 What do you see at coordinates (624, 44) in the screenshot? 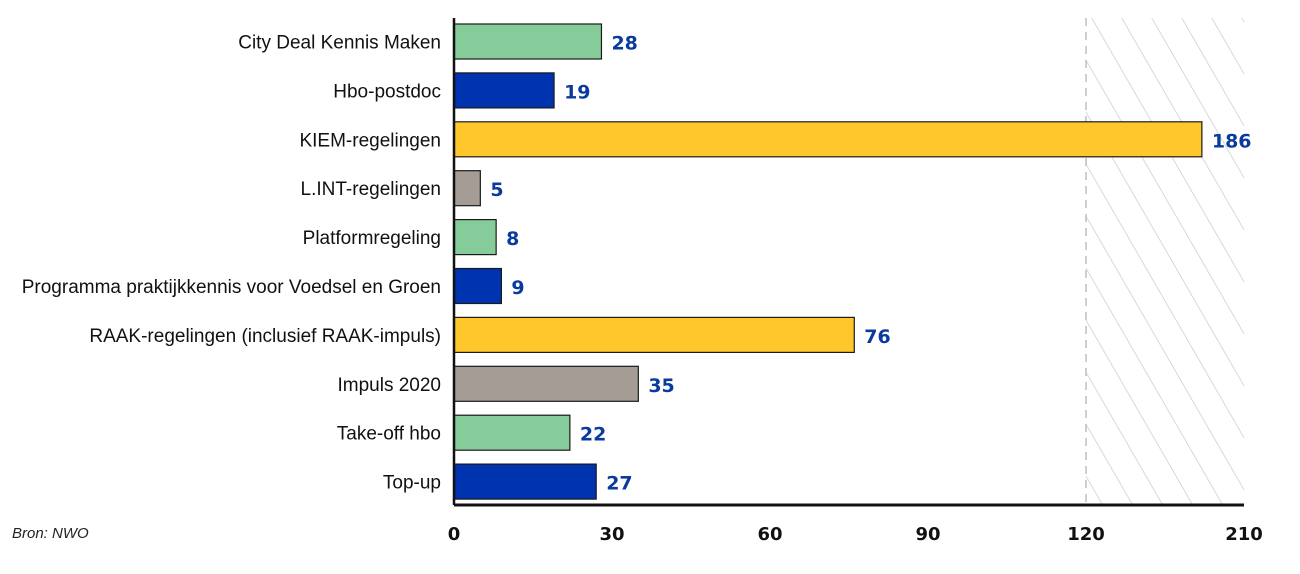
I see `value-label: 28` at bounding box center [624, 44].